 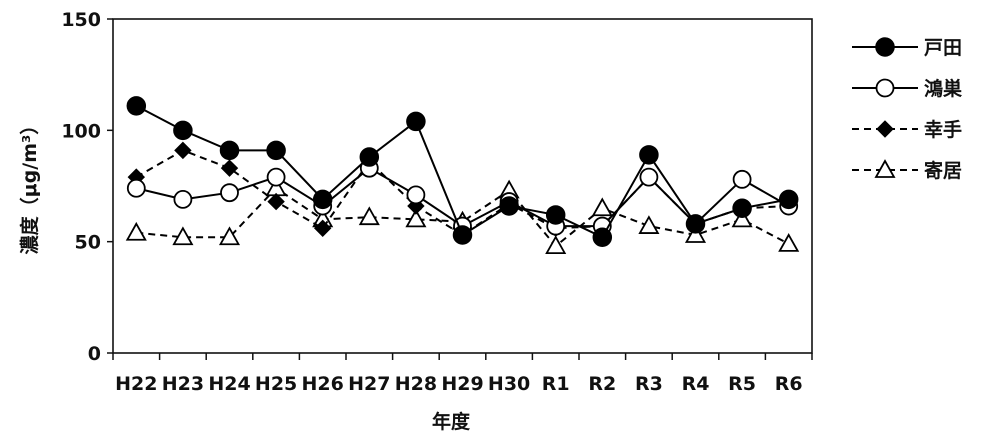 I want to click on x-tick-label: R2, so click(x=602, y=384).